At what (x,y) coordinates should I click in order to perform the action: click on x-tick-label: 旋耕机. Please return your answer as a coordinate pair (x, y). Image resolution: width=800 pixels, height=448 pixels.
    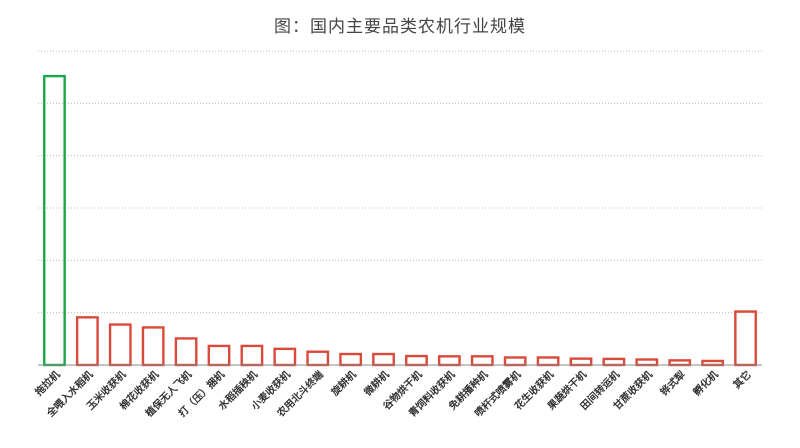
    Looking at the image, I should click on (343, 383).